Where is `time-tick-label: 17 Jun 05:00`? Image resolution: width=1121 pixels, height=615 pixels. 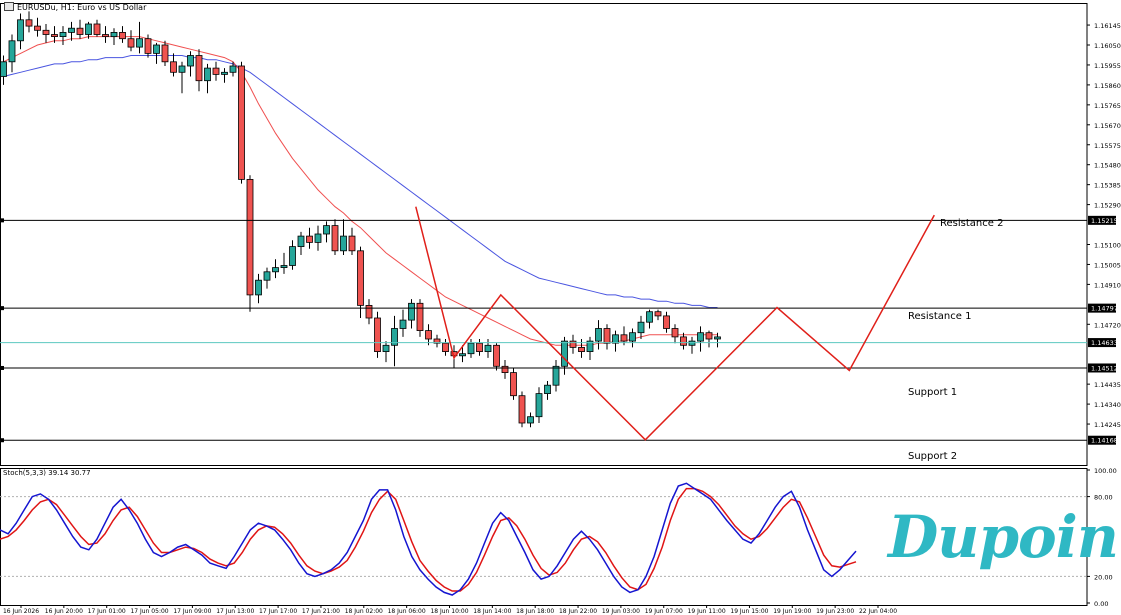
time-tick-label: 17 Jun 05:00 is located at coordinates (149, 611).